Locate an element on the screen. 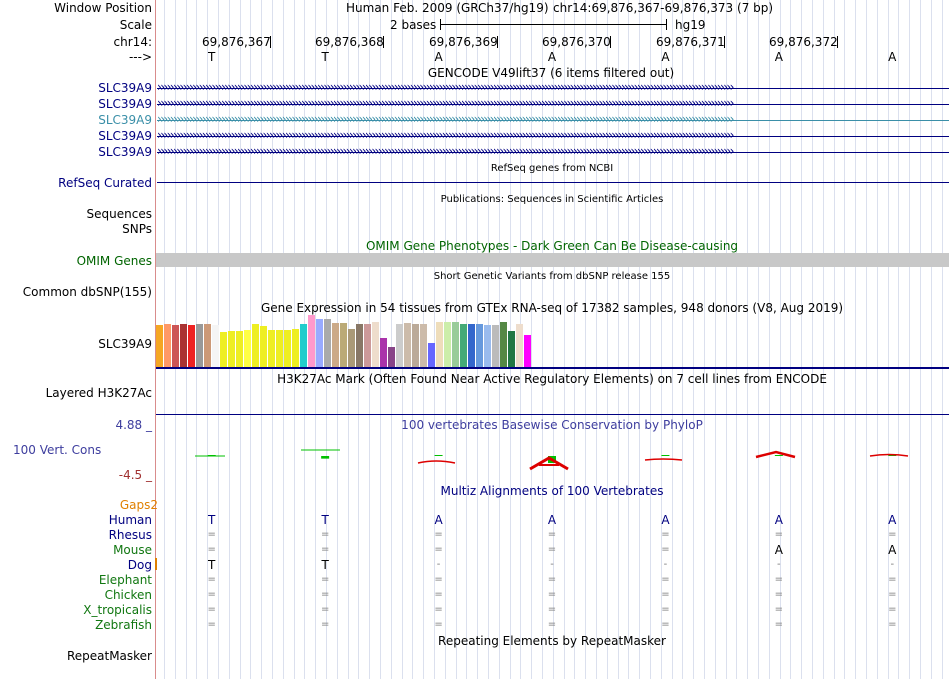  multiz-species-label: Mouse is located at coordinates (132, 550).